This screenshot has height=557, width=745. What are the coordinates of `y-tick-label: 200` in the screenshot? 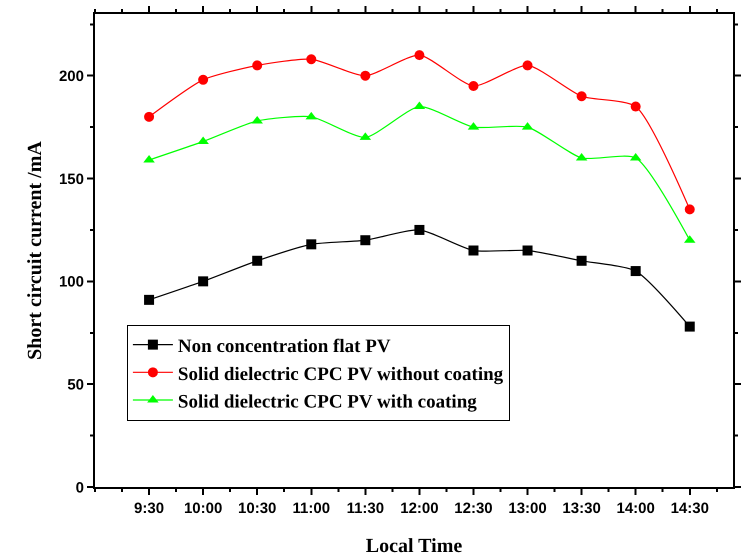 It's located at (71, 76).